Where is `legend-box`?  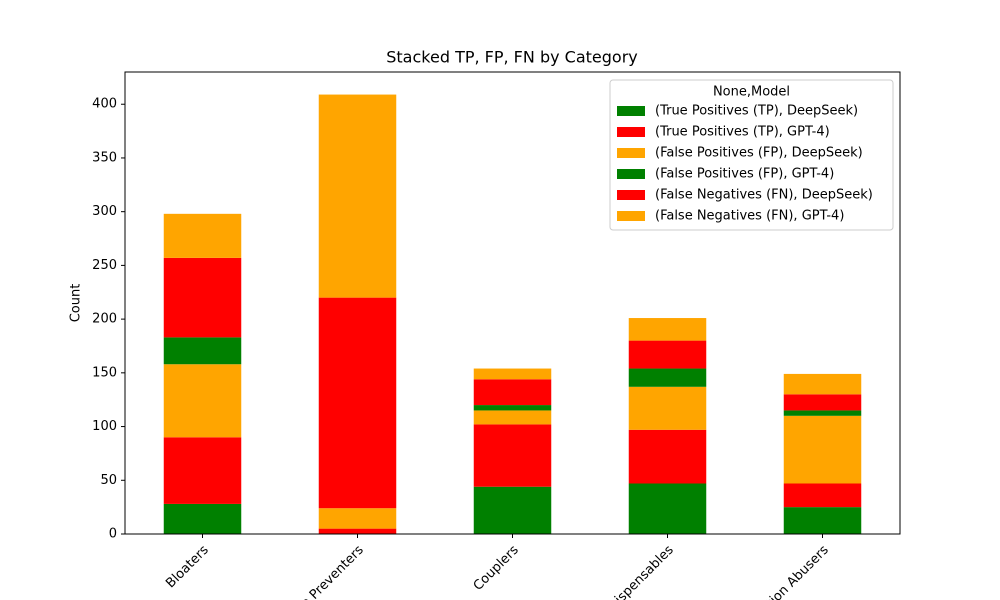 legend-box is located at coordinates (751, 155).